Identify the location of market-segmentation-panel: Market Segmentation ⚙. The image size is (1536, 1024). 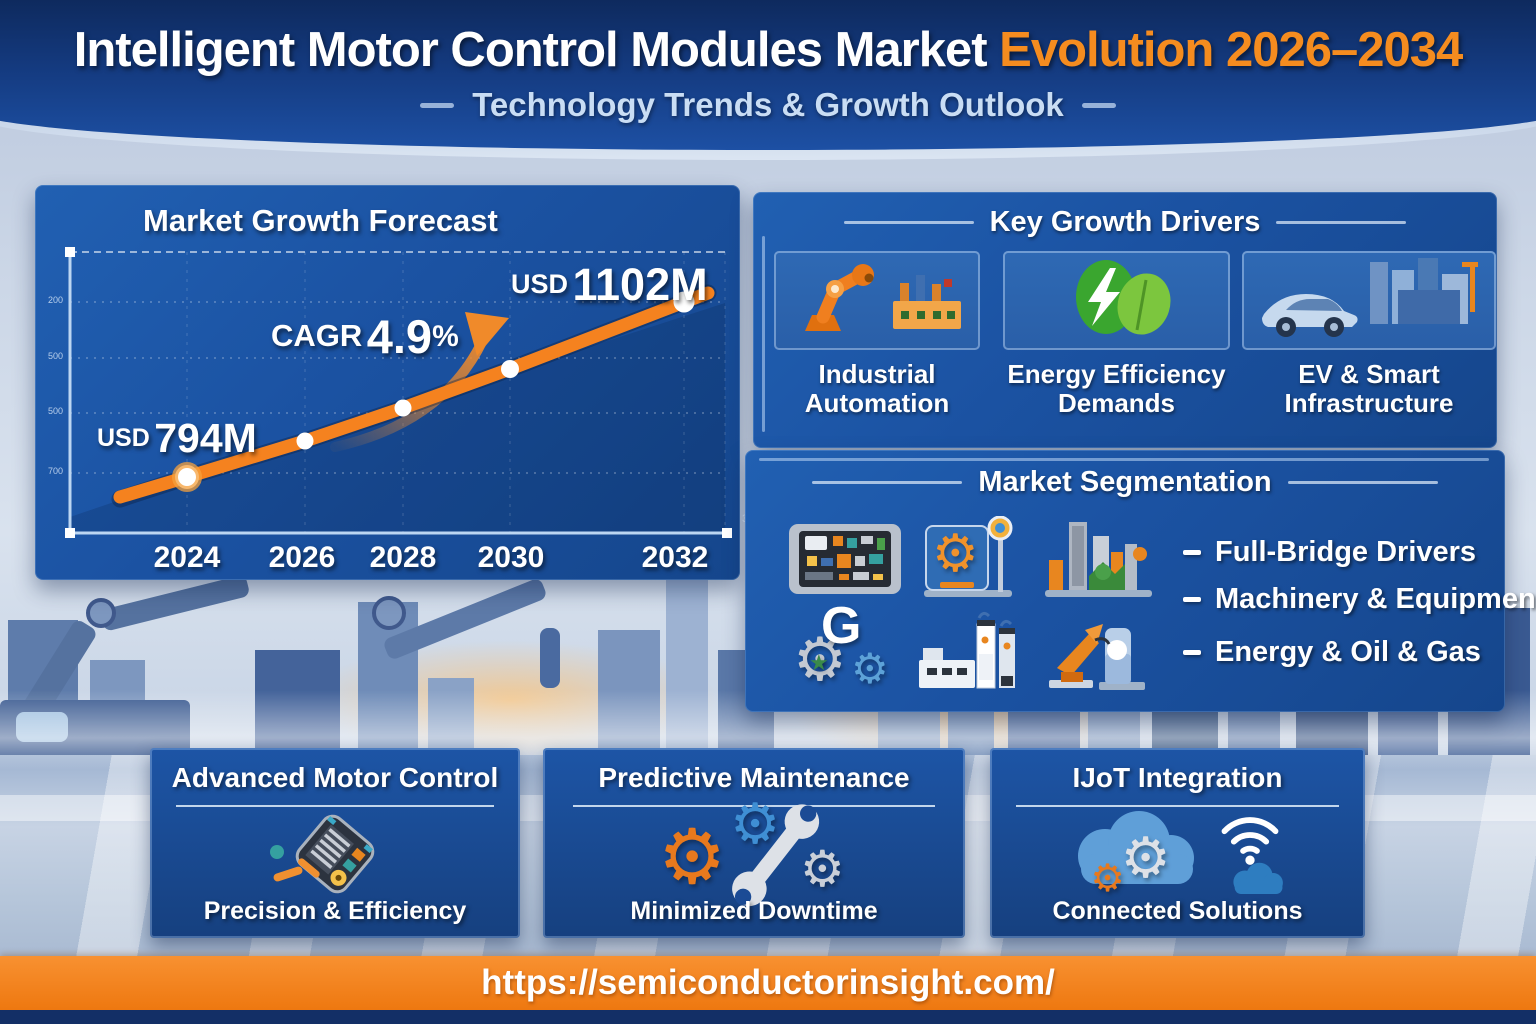
(1140, 581).